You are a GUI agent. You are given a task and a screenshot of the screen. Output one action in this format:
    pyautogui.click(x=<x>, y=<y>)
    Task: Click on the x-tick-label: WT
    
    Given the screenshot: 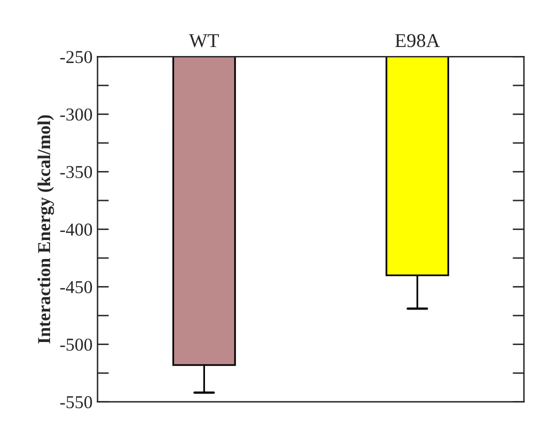 What is the action you would take?
    pyautogui.click(x=204, y=41)
    